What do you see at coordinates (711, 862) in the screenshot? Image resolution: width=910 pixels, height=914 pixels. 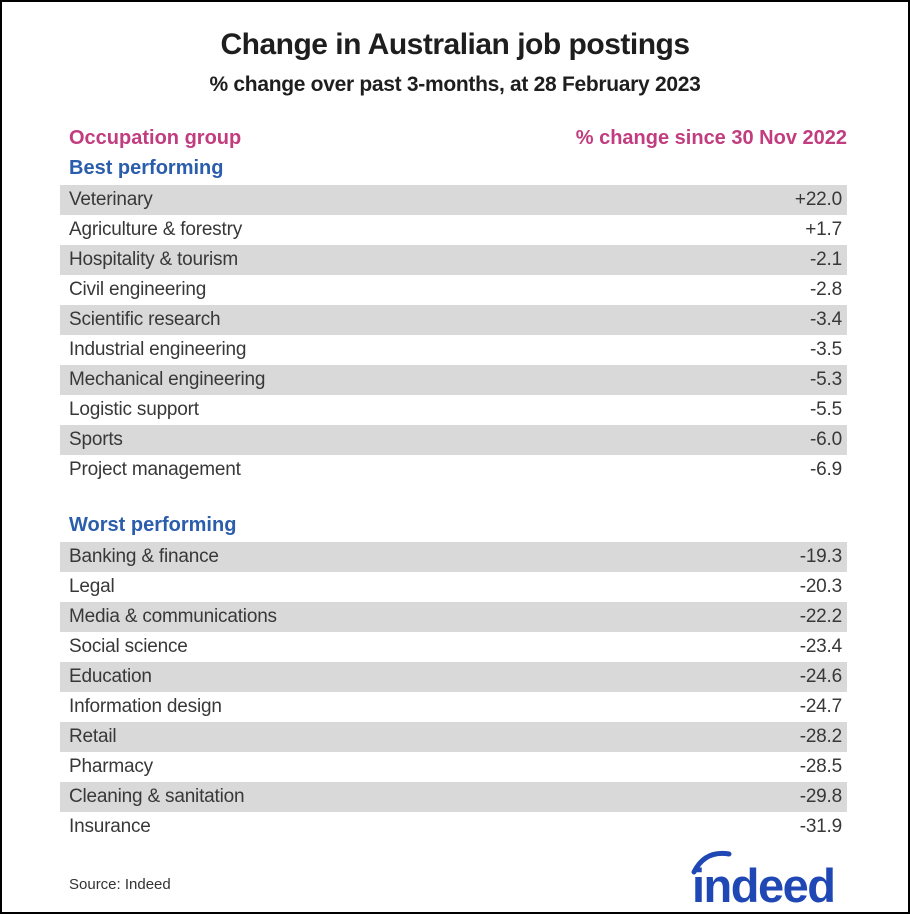 I see `indeed-logo-arc-icon` at bounding box center [711, 862].